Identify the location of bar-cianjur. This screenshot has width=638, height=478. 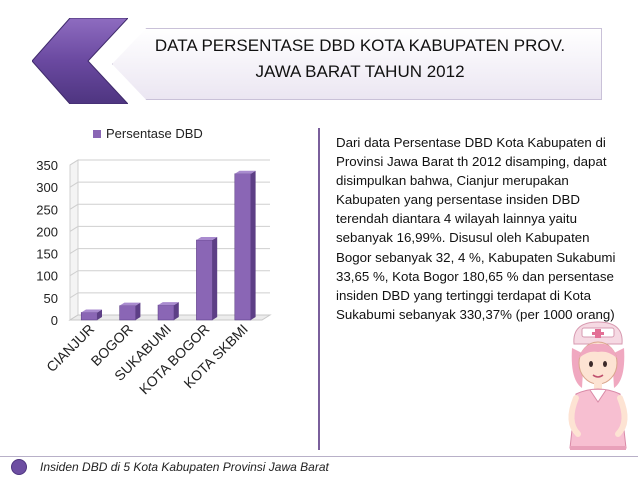
(91, 315).